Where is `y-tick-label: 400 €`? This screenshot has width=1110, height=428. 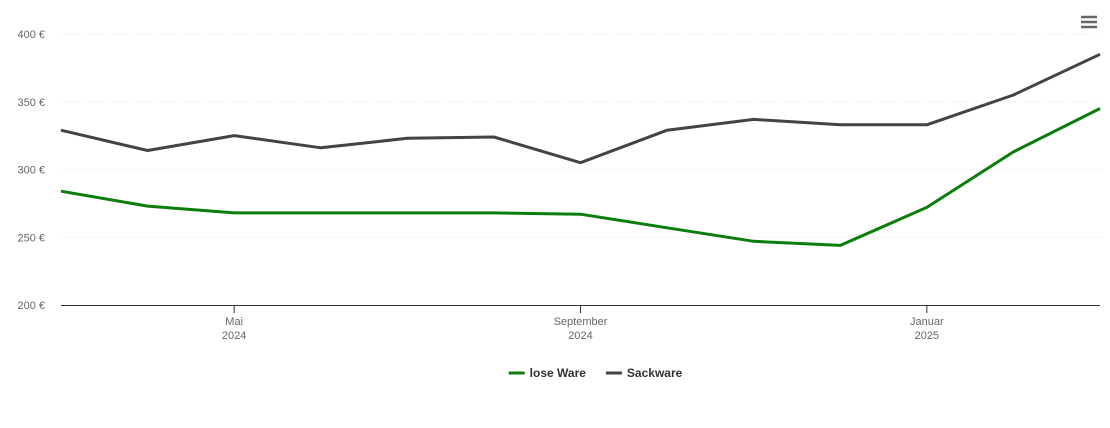
y-tick-label: 400 € is located at coordinates (31, 35).